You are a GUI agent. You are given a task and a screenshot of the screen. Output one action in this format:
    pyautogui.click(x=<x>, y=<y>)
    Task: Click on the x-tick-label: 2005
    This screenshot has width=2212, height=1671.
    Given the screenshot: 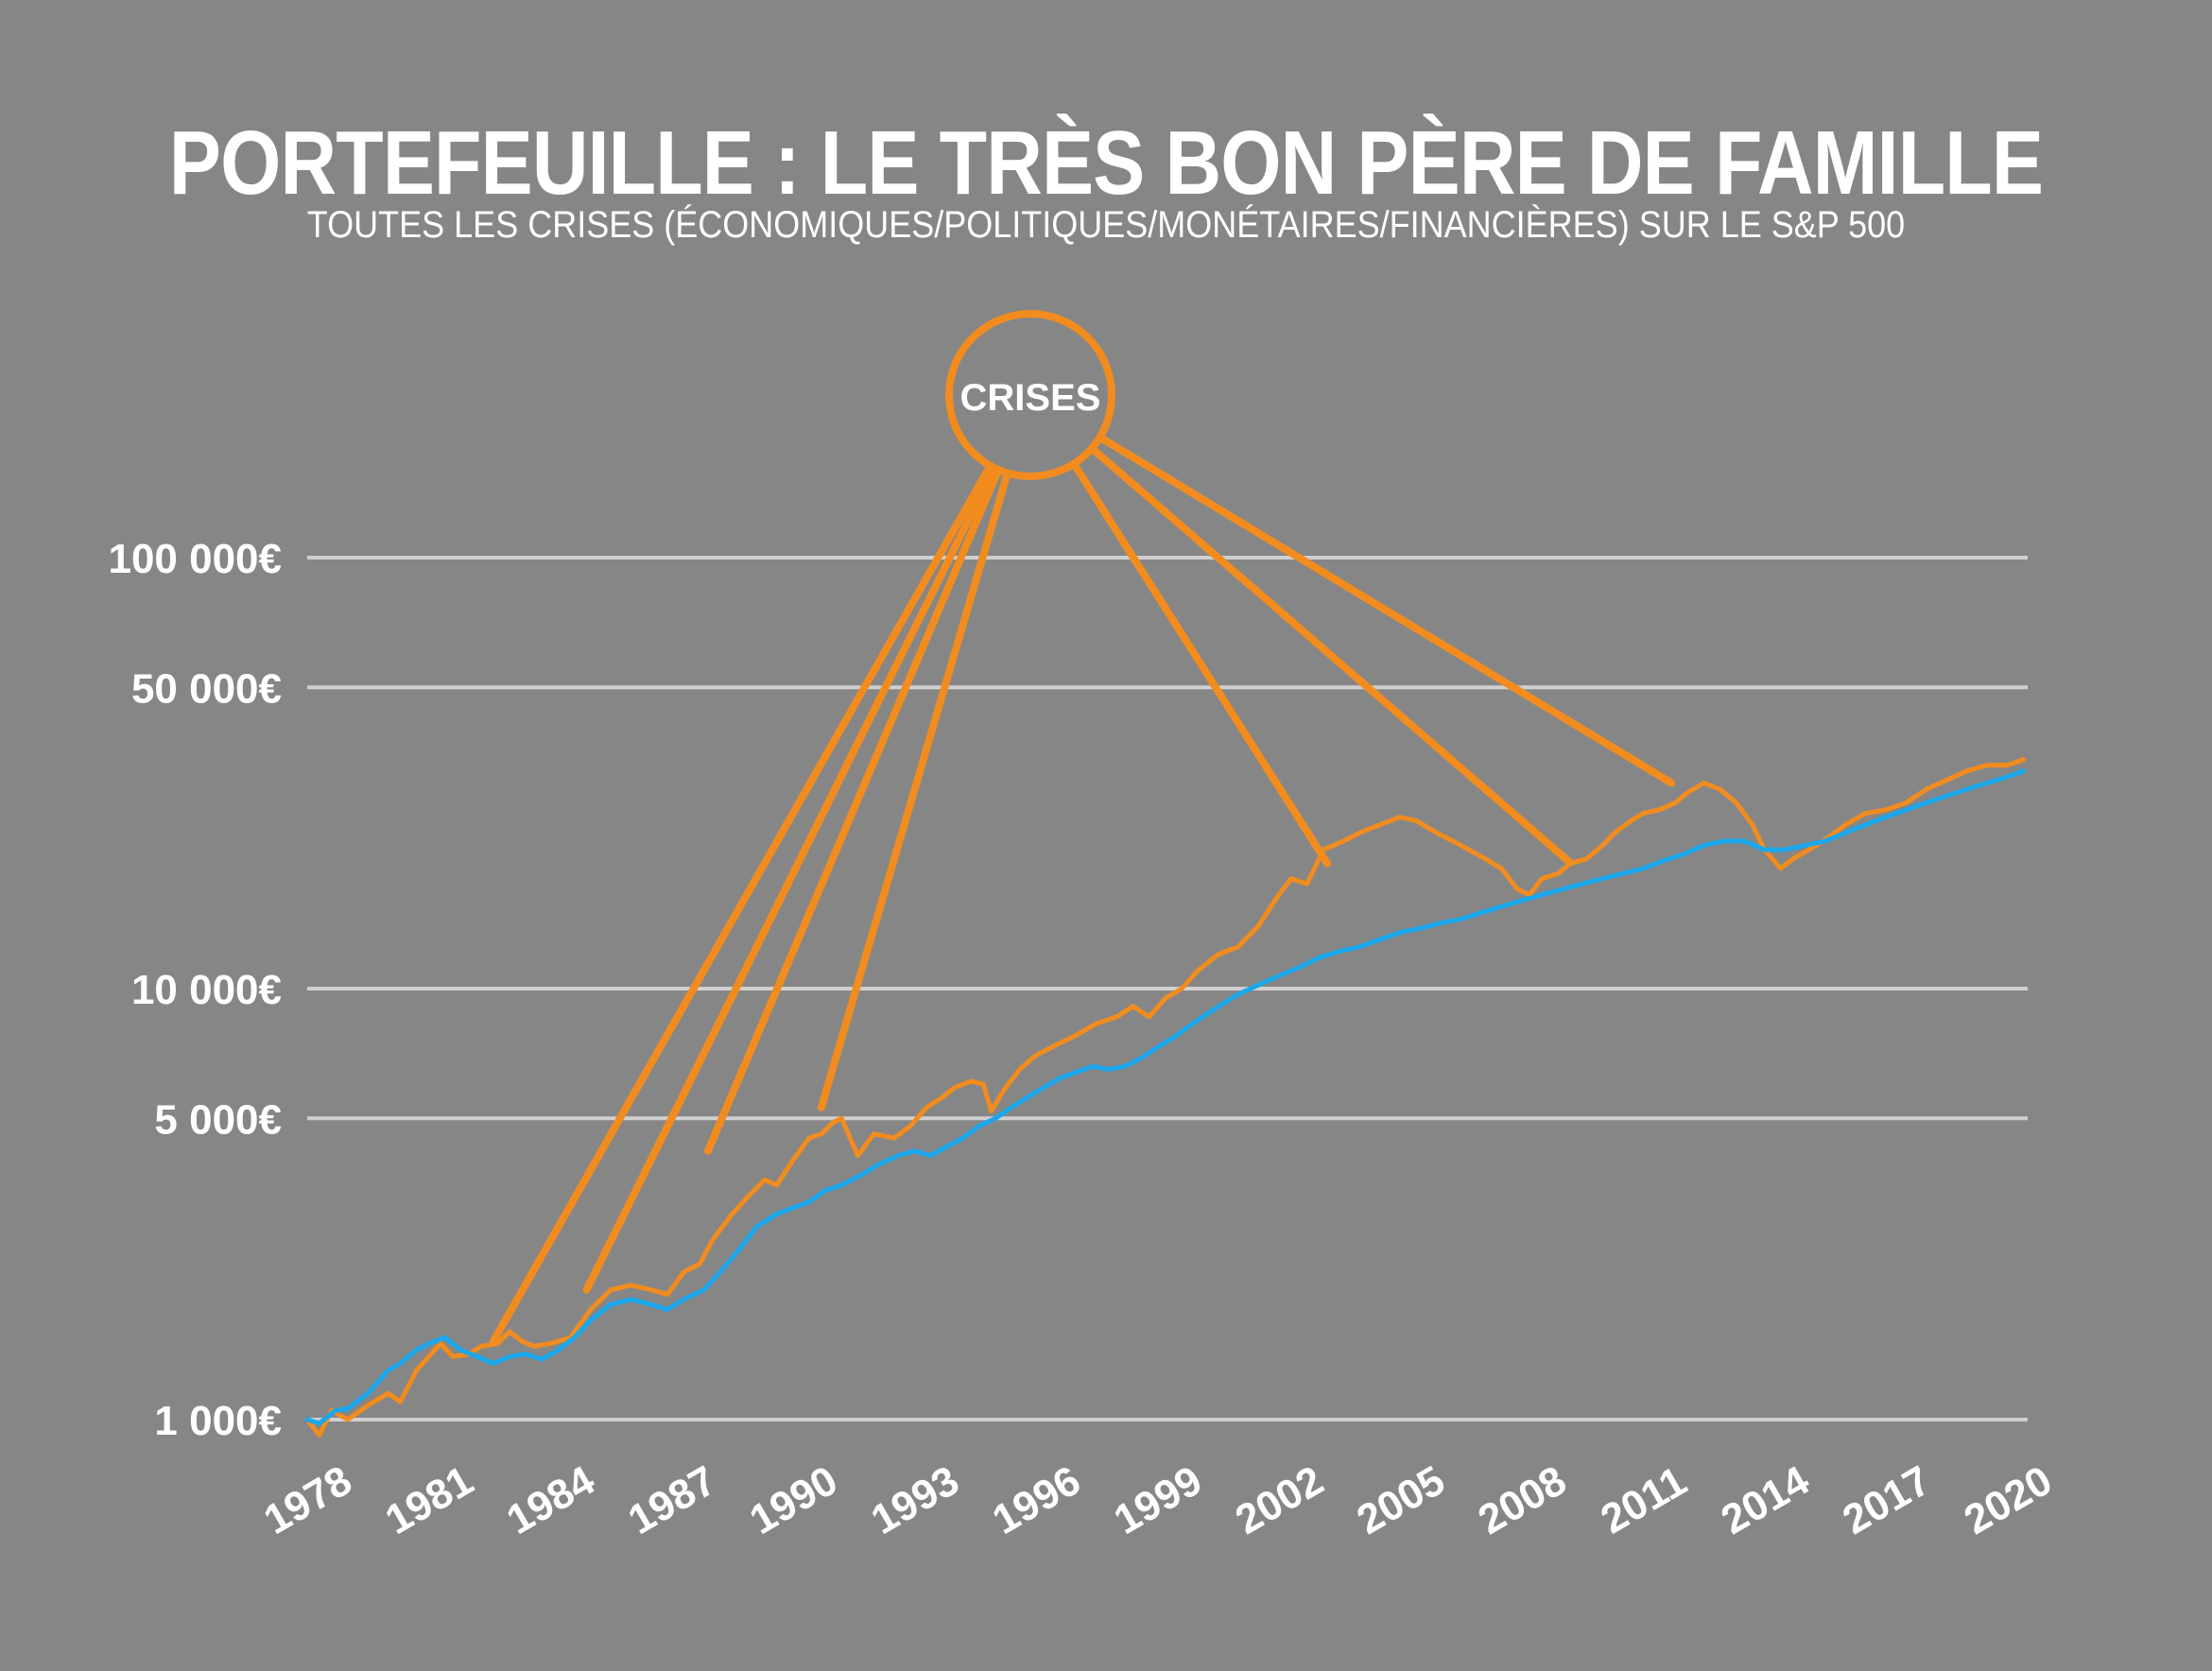 What is the action you would take?
    pyautogui.click(x=1400, y=1500)
    